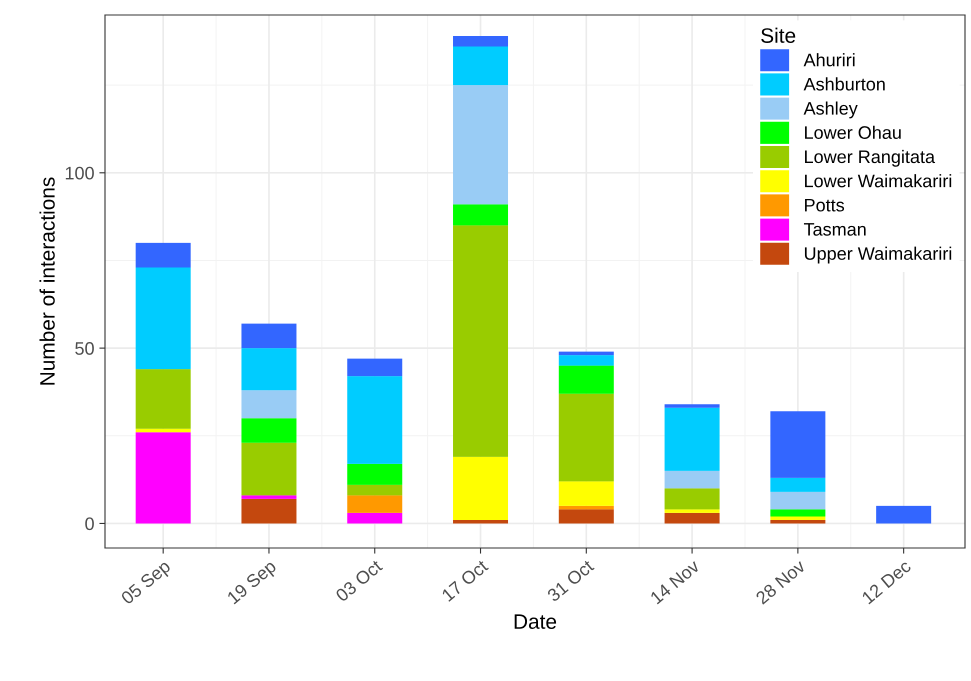 The image size is (971, 681). Describe the element at coordinates (253, 583) in the screenshot. I see `x-tick-label: 19 Sep` at that location.